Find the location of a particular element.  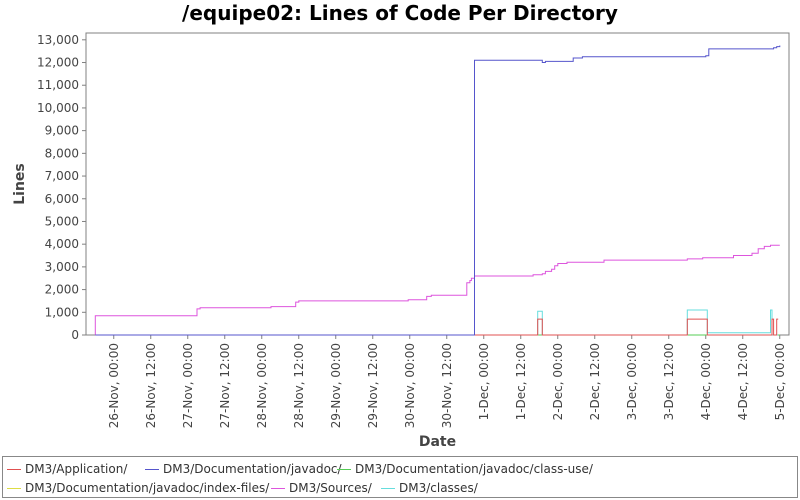

legend-label: DM3/Sources/ is located at coordinates (330, 488).